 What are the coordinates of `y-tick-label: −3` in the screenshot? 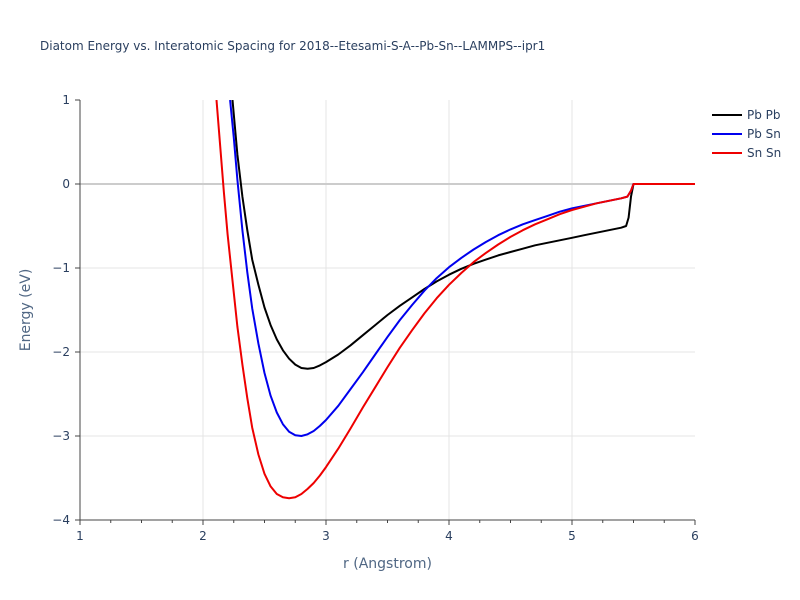 It's located at (61, 436).